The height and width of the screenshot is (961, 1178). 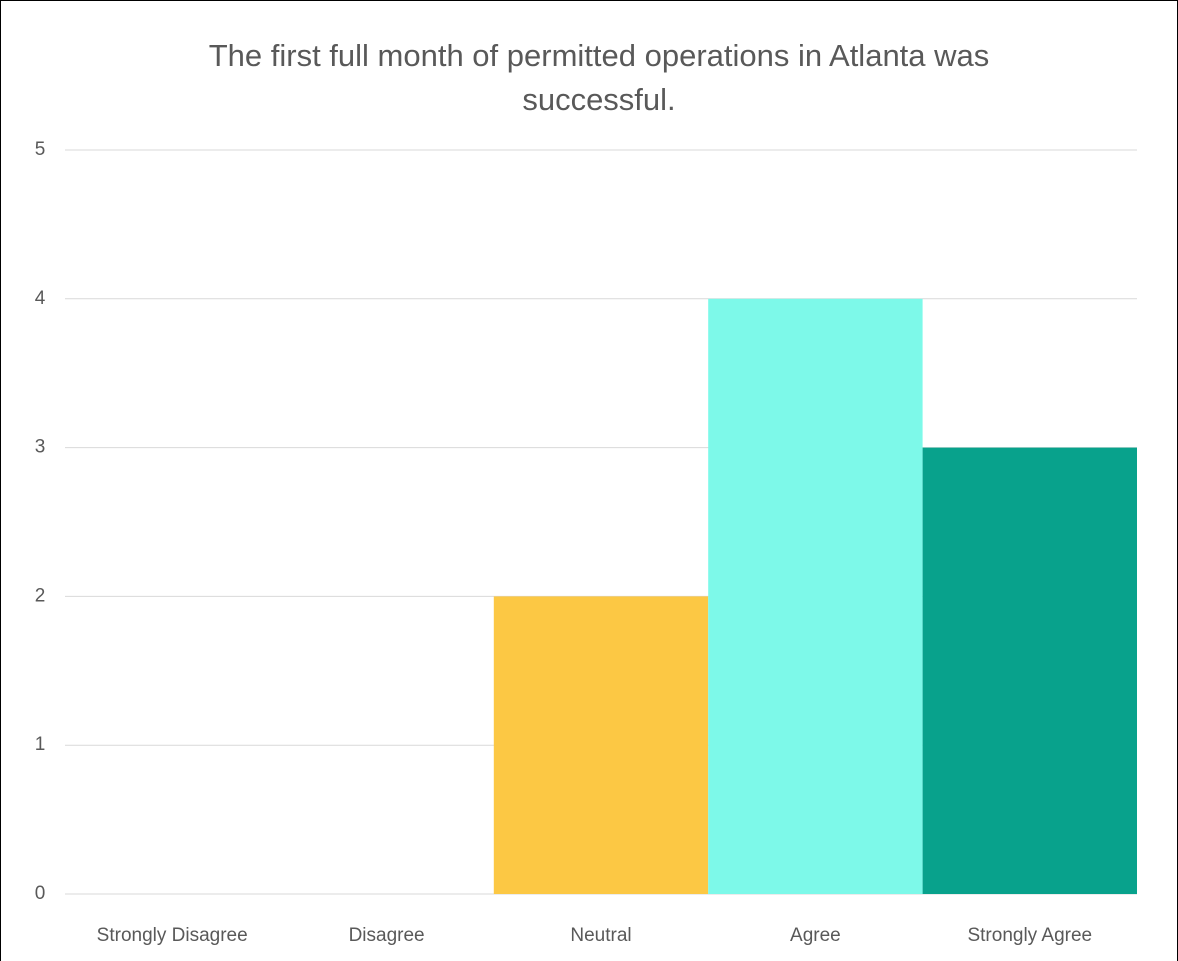 I want to click on x-tick-label: Neutral, so click(x=600, y=935).